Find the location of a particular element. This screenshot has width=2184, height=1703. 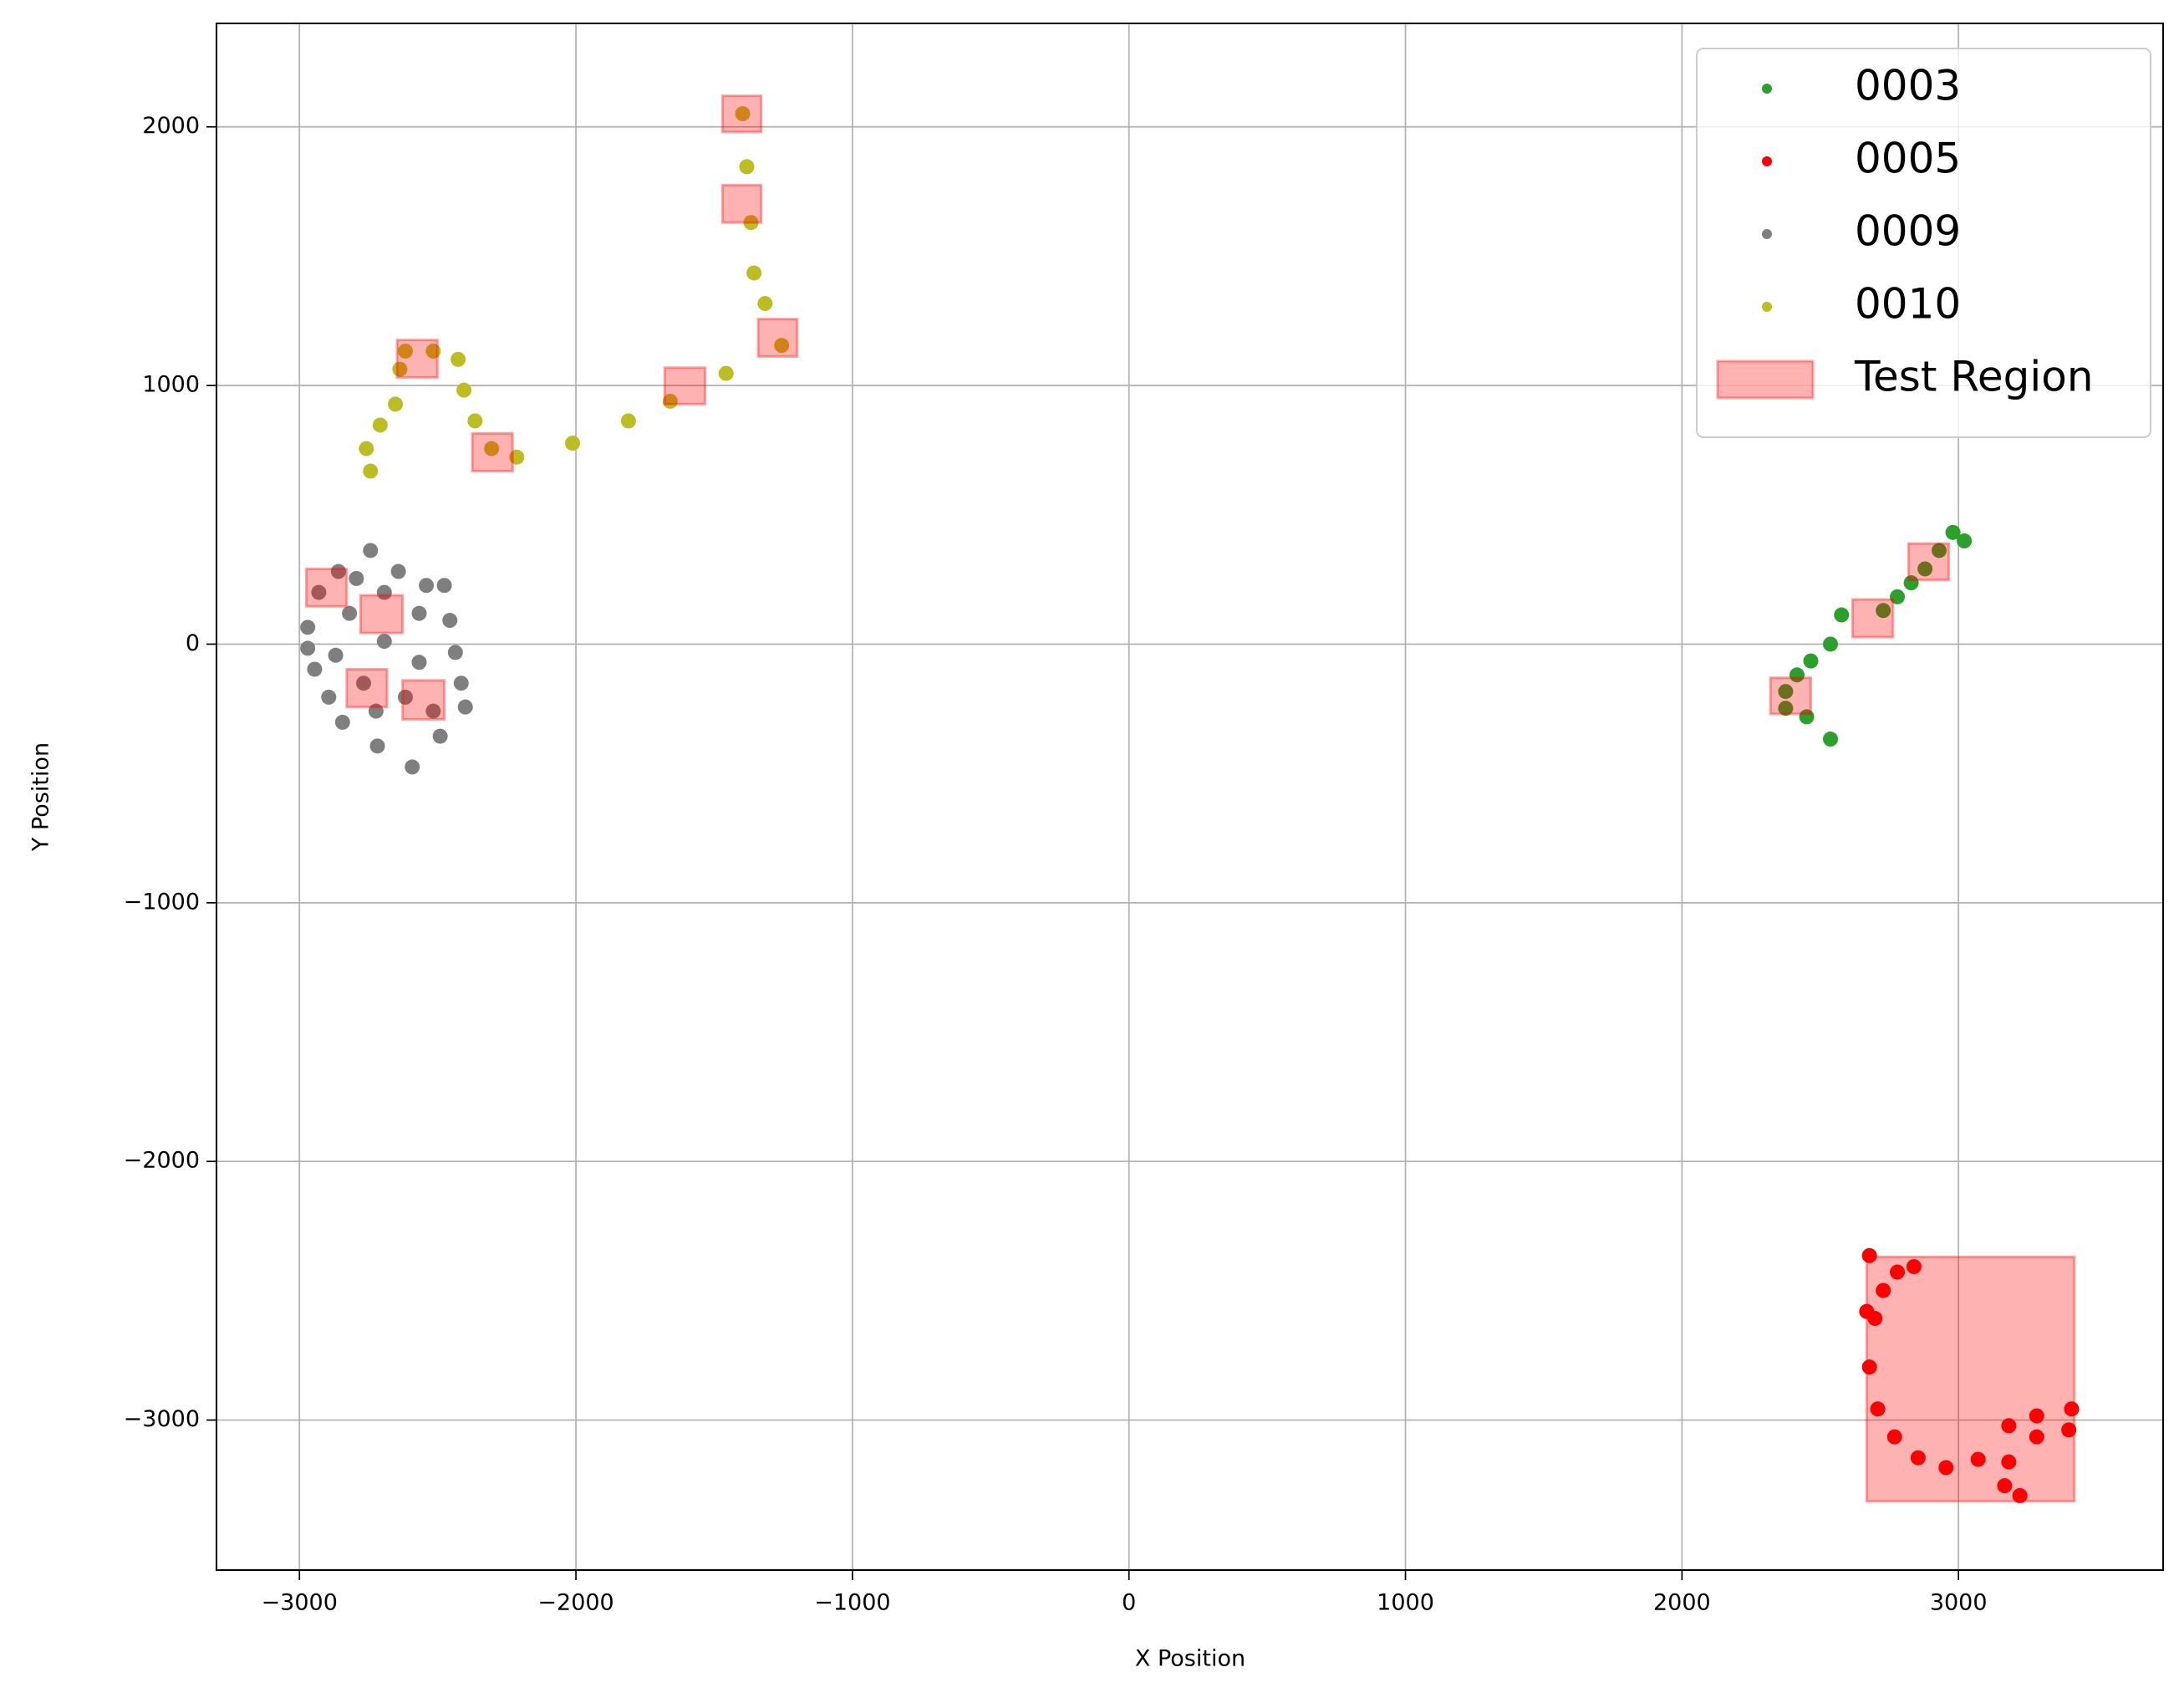

x-tick-label: 1000 is located at coordinates (1405, 1603).